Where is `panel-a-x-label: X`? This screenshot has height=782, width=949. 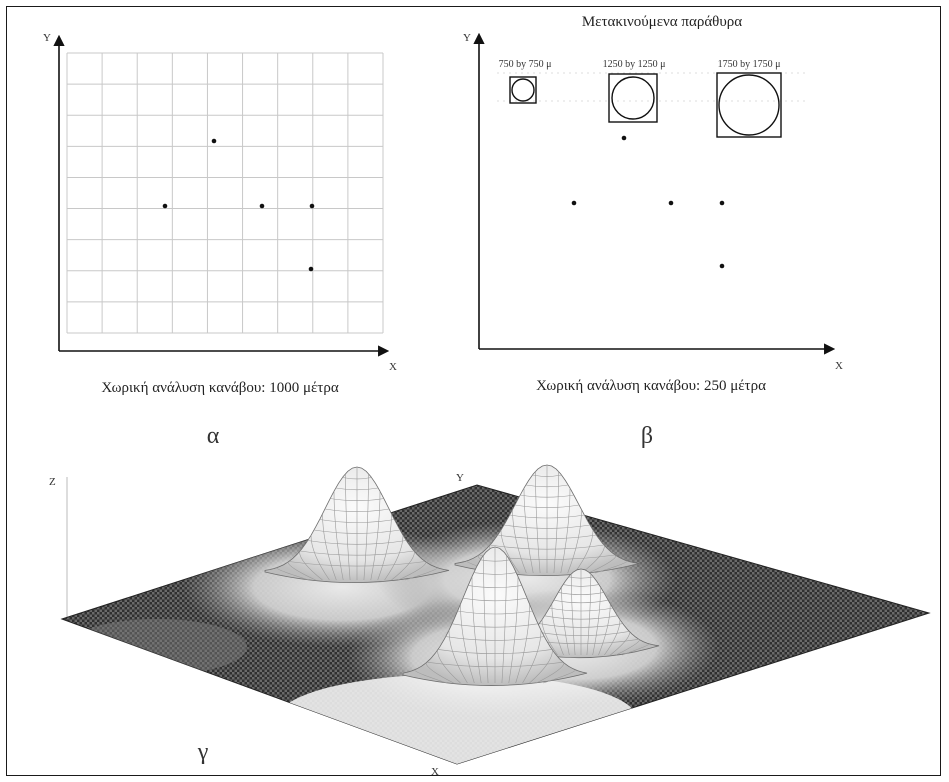
panel-a-x-label: X is located at coordinates (393, 367).